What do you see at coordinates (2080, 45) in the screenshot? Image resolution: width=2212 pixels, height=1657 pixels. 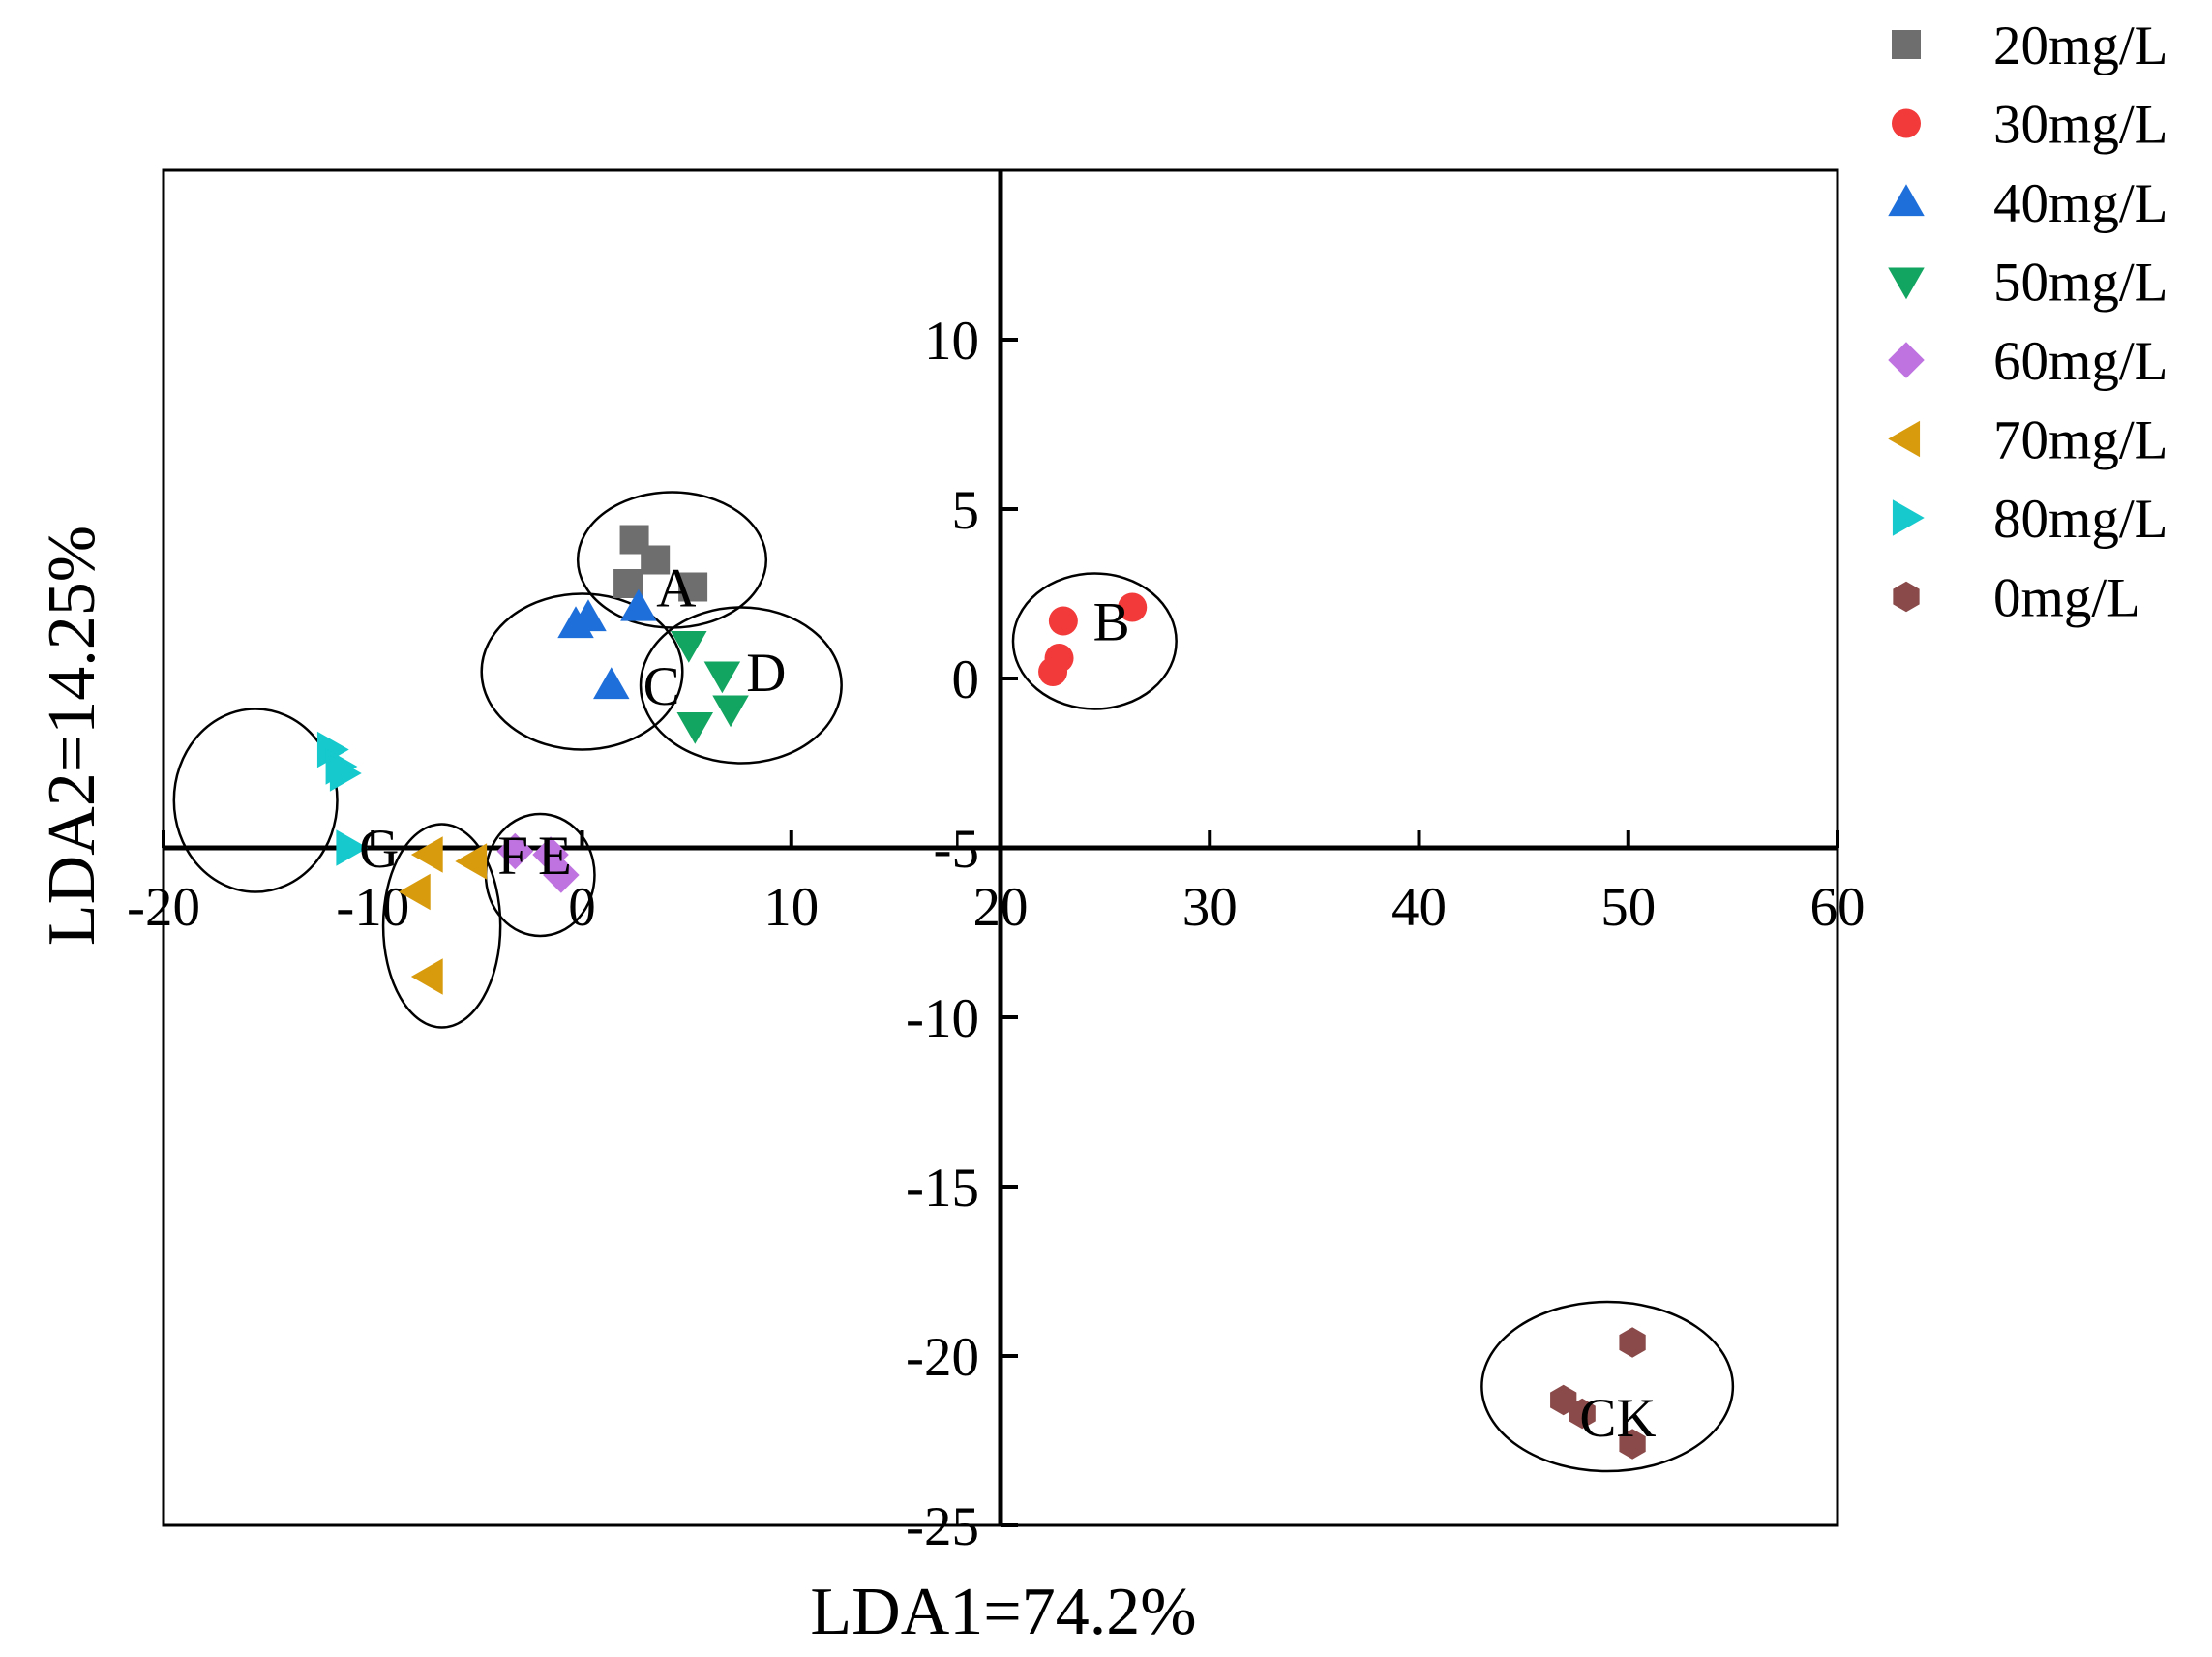 I see `legend-label: 20mg/L` at bounding box center [2080, 45].